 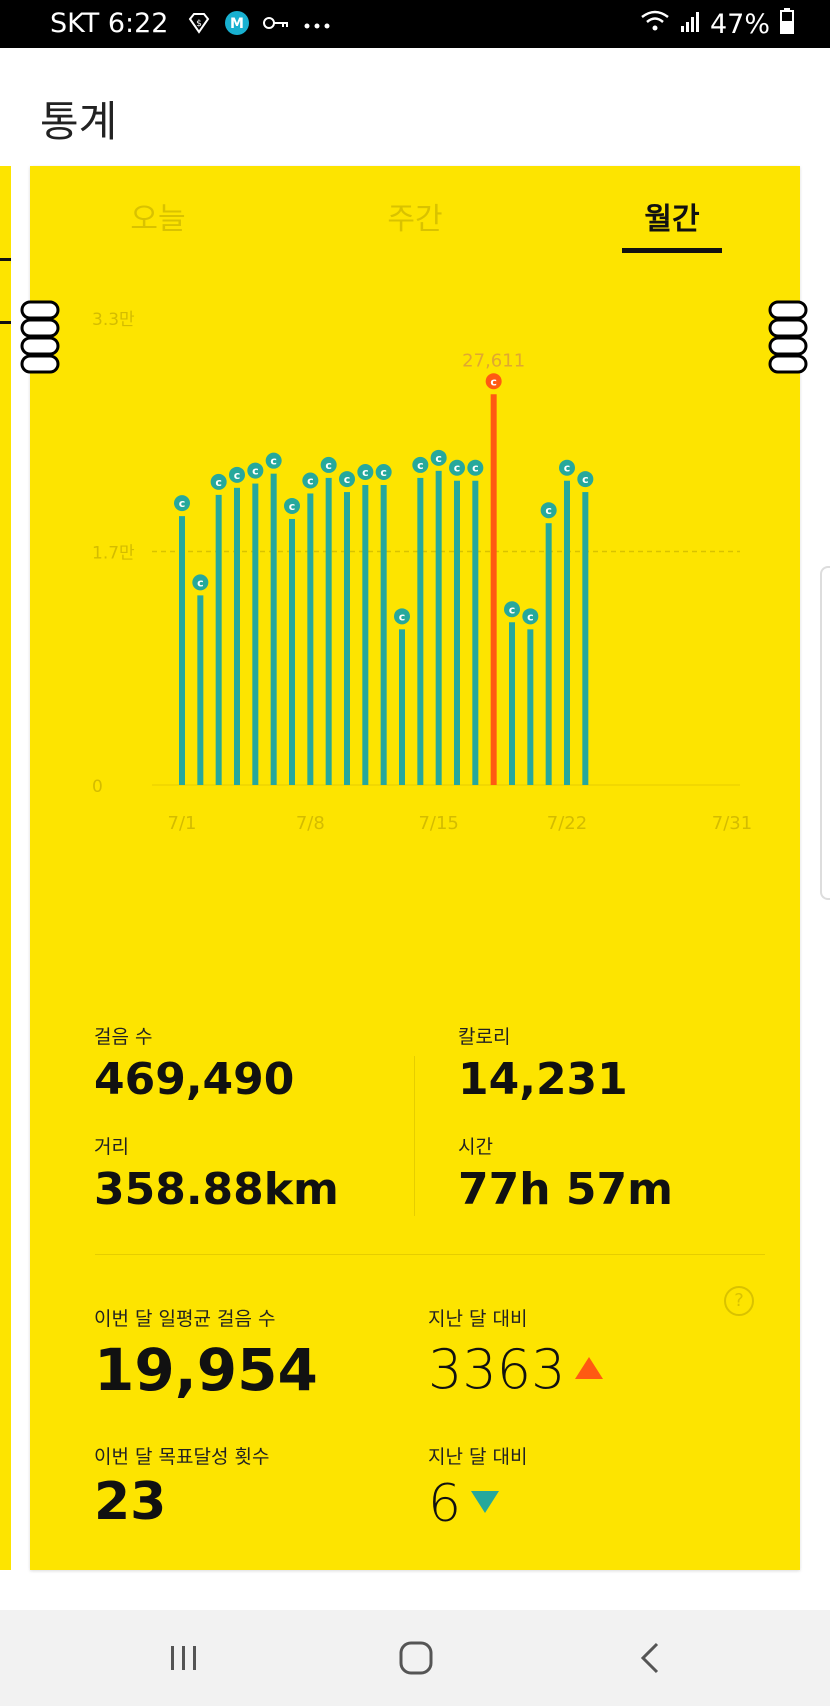 What do you see at coordinates (185, 1319) in the screenshot?
I see `monthly-average-label: 이번 달 일평균 걸음 수` at bounding box center [185, 1319].